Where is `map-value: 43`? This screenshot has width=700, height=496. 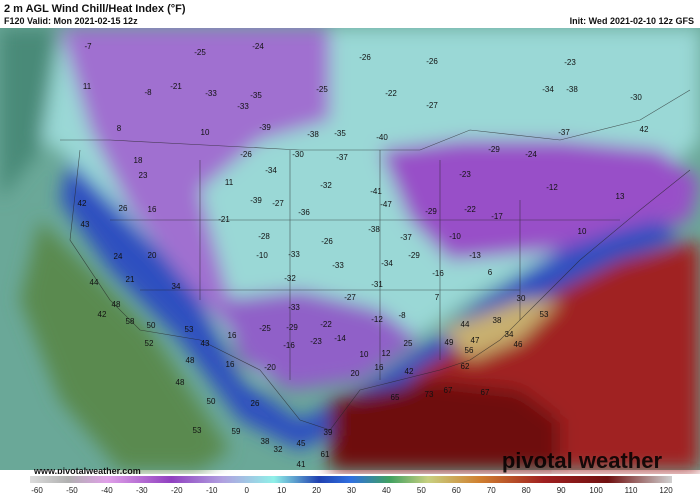 map-value: 43 is located at coordinates (85, 224).